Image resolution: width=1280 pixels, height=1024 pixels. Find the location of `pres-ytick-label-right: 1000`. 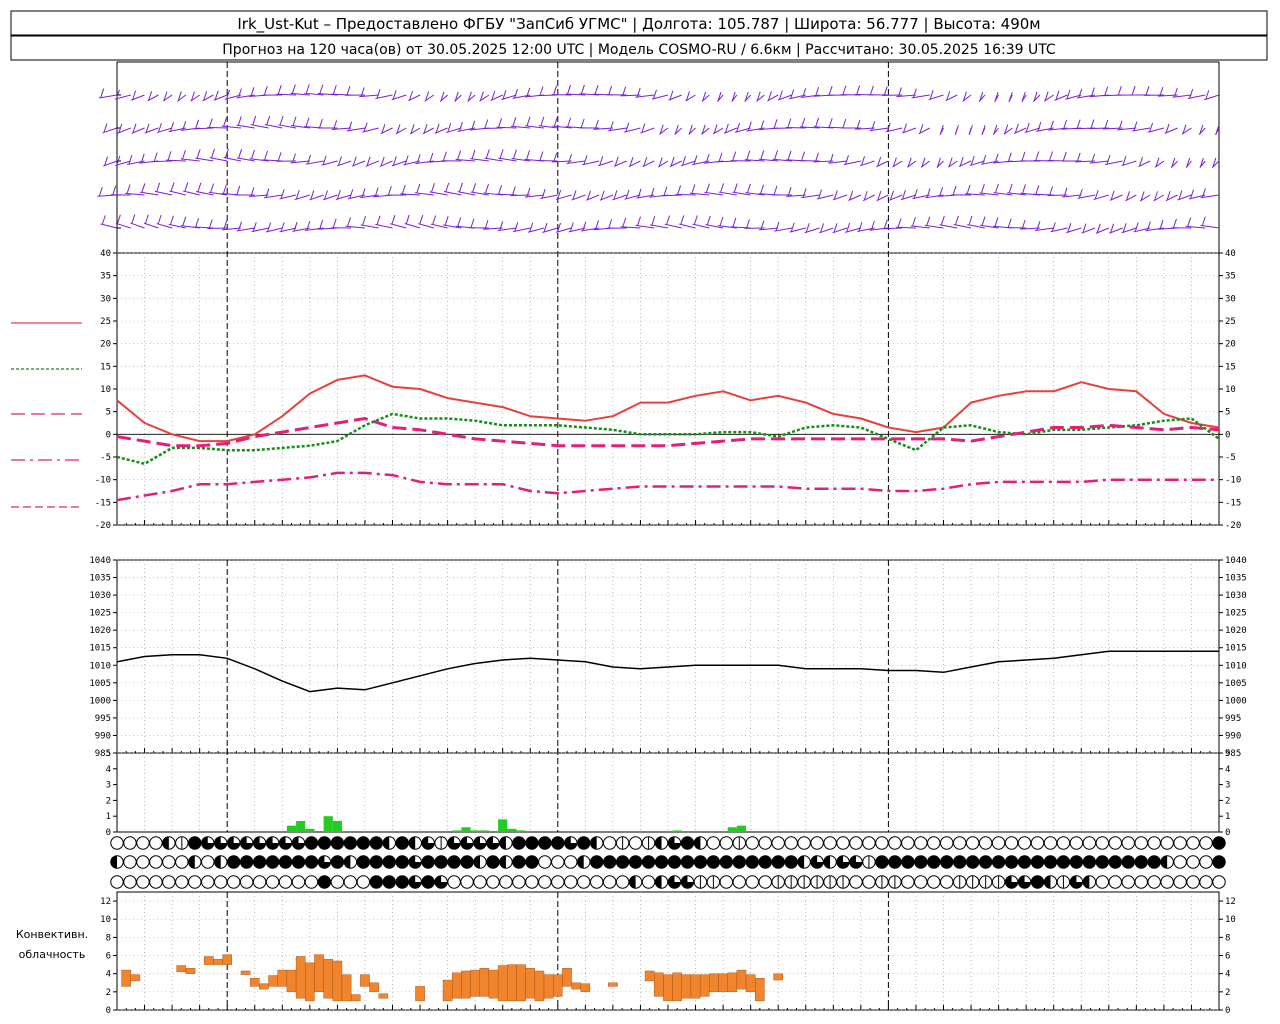

pres-ytick-label-right: 1000 is located at coordinates (1236, 701).